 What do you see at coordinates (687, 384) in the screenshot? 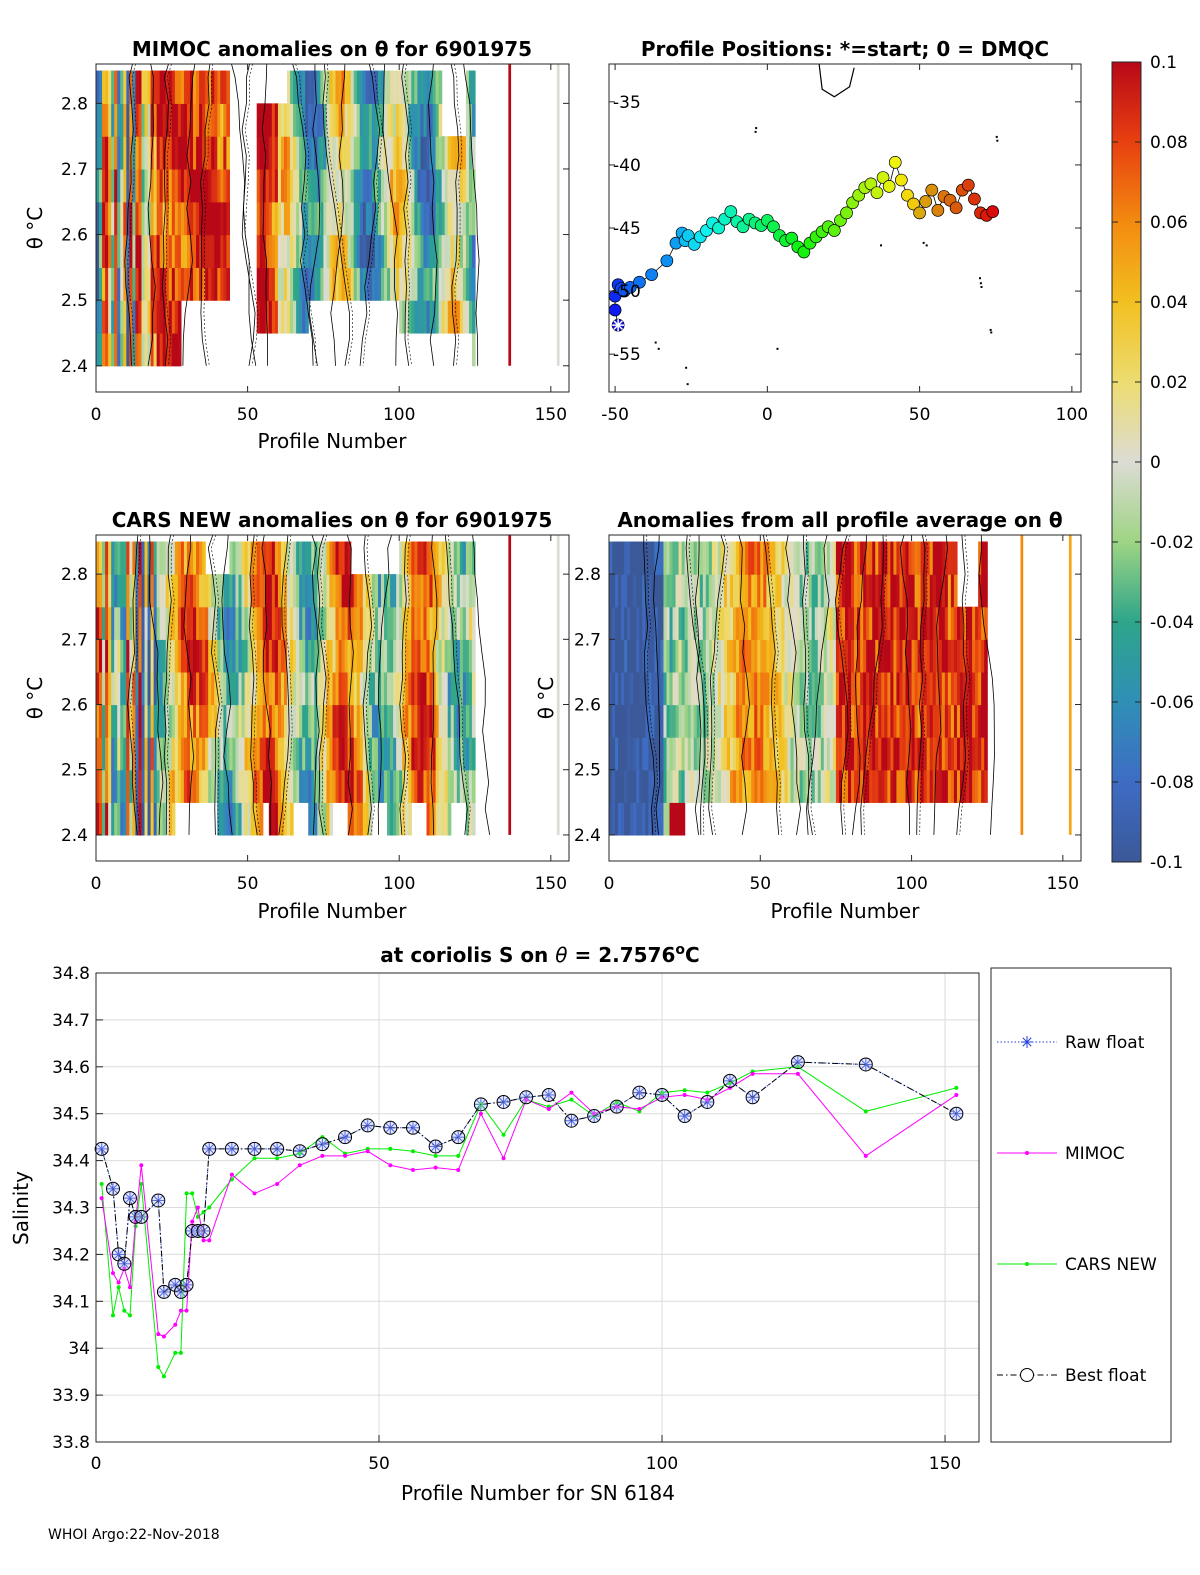
I see `island` at bounding box center [687, 384].